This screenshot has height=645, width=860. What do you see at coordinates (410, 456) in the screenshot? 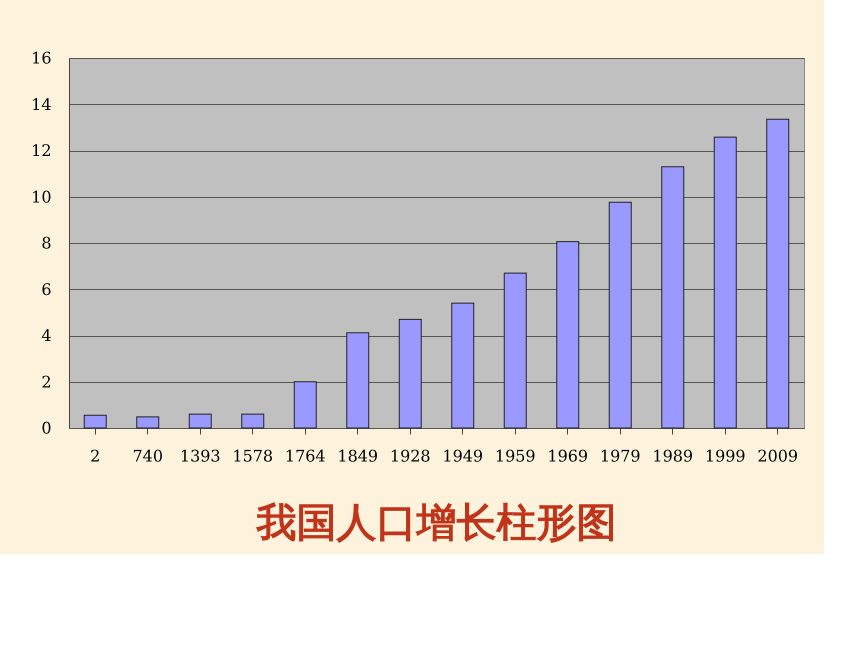
I see `x-tick-label: 1928` at bounding box center [410, 456].